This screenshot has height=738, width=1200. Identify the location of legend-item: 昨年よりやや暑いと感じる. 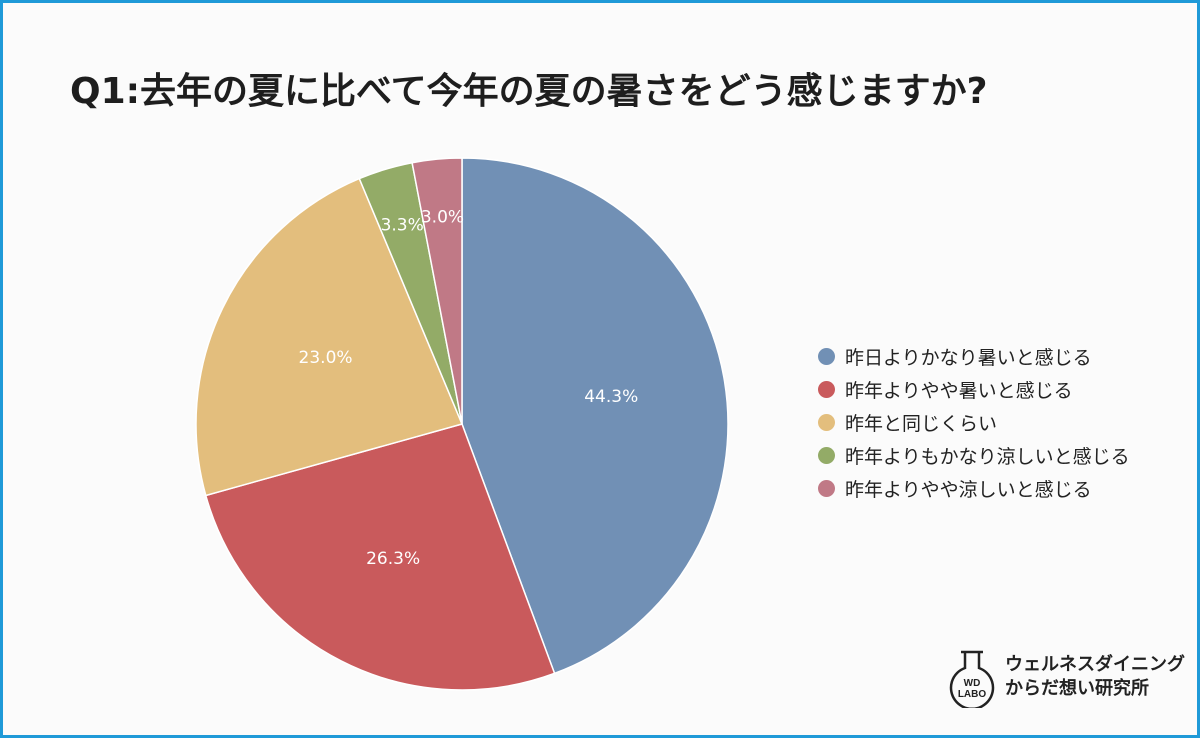
(974, 389).